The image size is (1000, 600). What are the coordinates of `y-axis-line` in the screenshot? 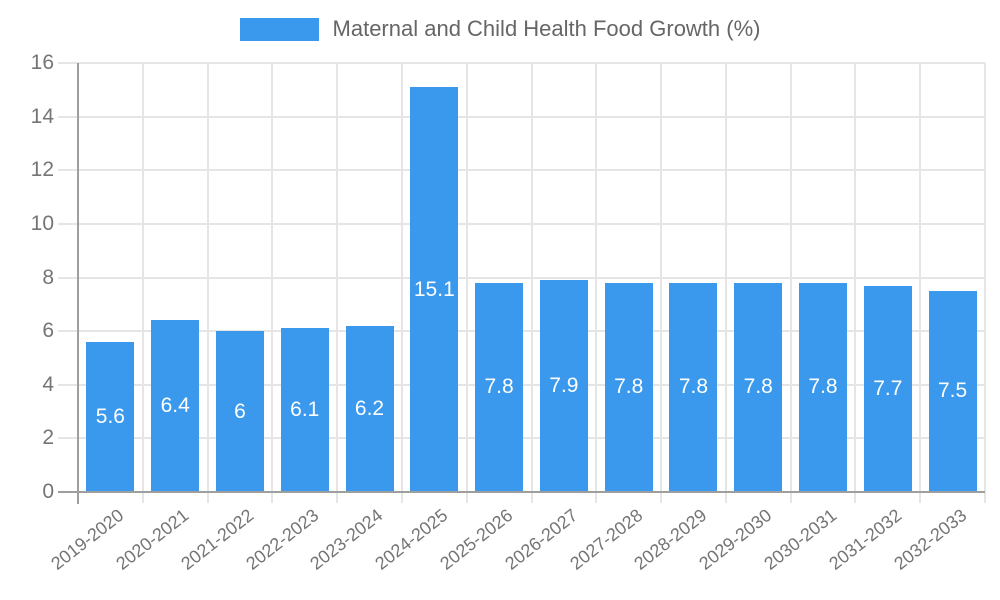 It's located at (78, 283).